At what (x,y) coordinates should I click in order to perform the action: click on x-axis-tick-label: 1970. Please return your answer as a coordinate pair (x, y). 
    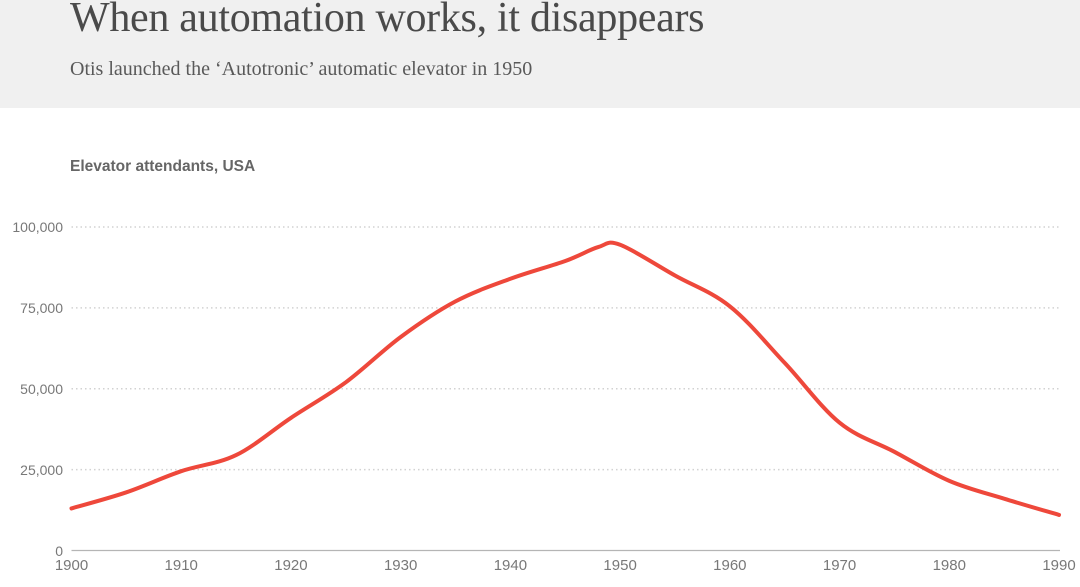
    Looking at the image, I should click on (839, 565).